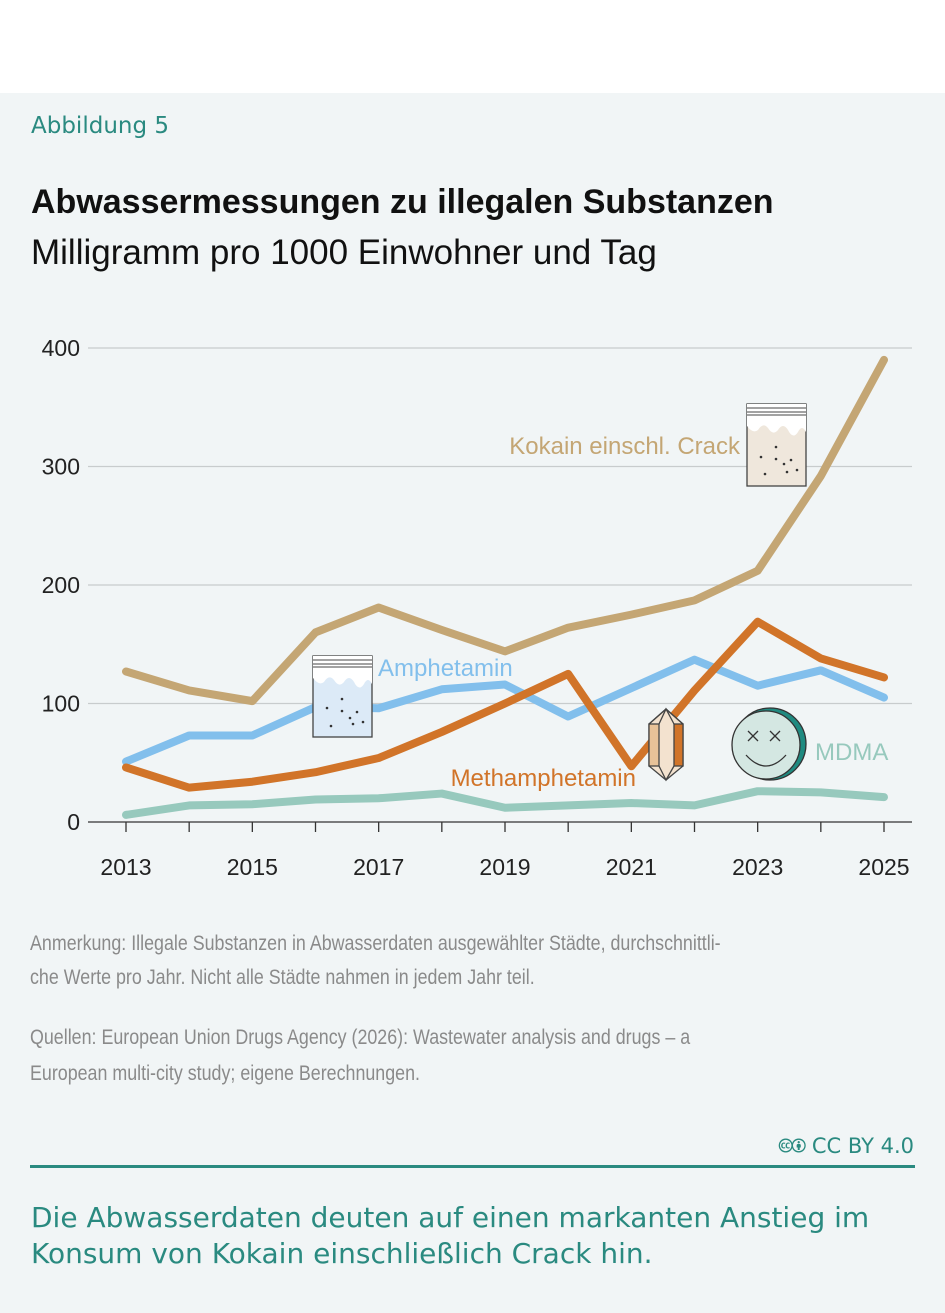 The height and width of the screenshot is (1313, 945). Describe the element at coordinates (666, 744) in the screenshot. I see `crystal-icon` at that location.